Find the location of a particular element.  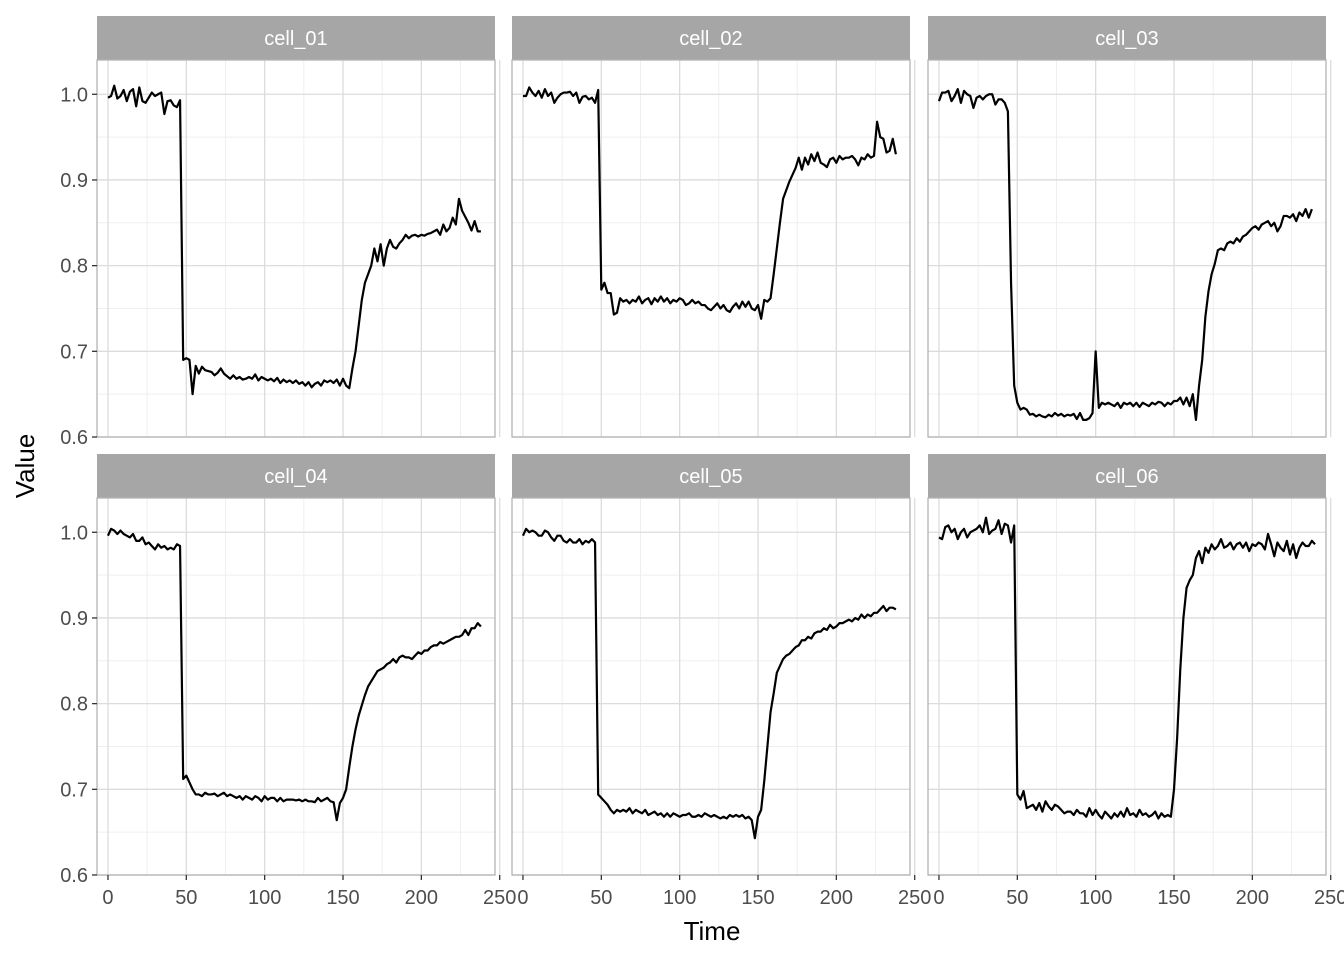

strip-label-cell_03: cell_03 is located at coordinates (1126, 39).